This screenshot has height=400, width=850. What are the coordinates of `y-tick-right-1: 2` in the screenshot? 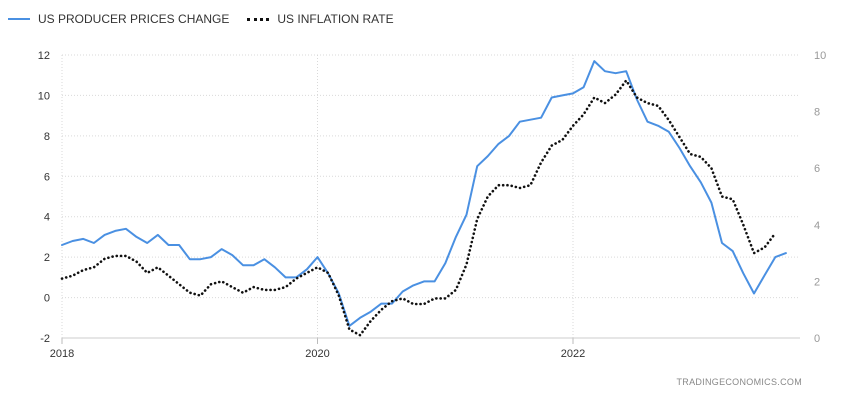 It's located at (817, 282).